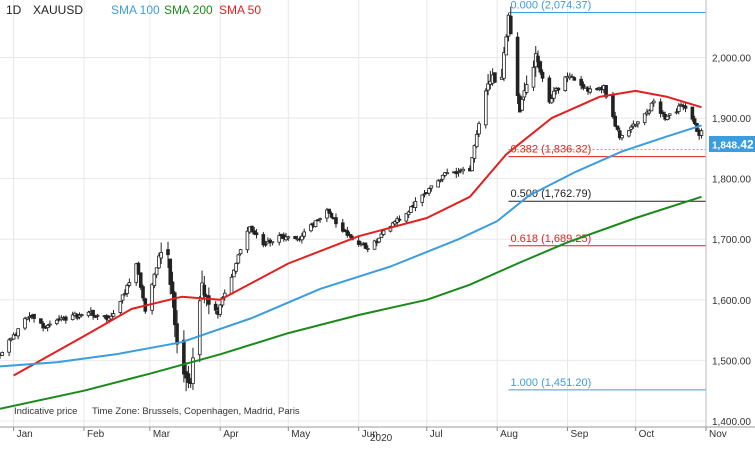 The height and width of the screenshot is (450, 755). Describe the element at coordinates (300, 434) in the screenshot. I see `x-tick-label: May` at that location.